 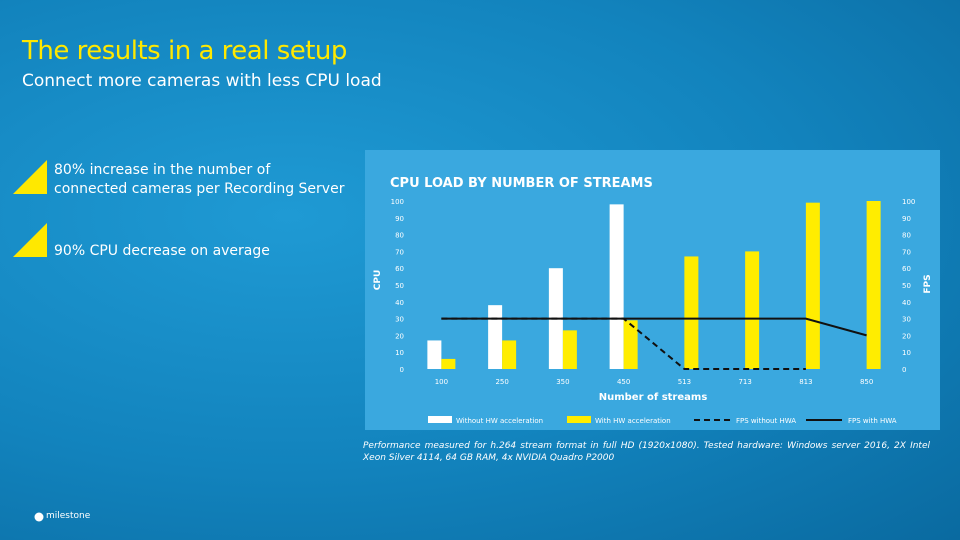 I want to click on x-axis-label: Number of streams, so click(x=653, y=397).